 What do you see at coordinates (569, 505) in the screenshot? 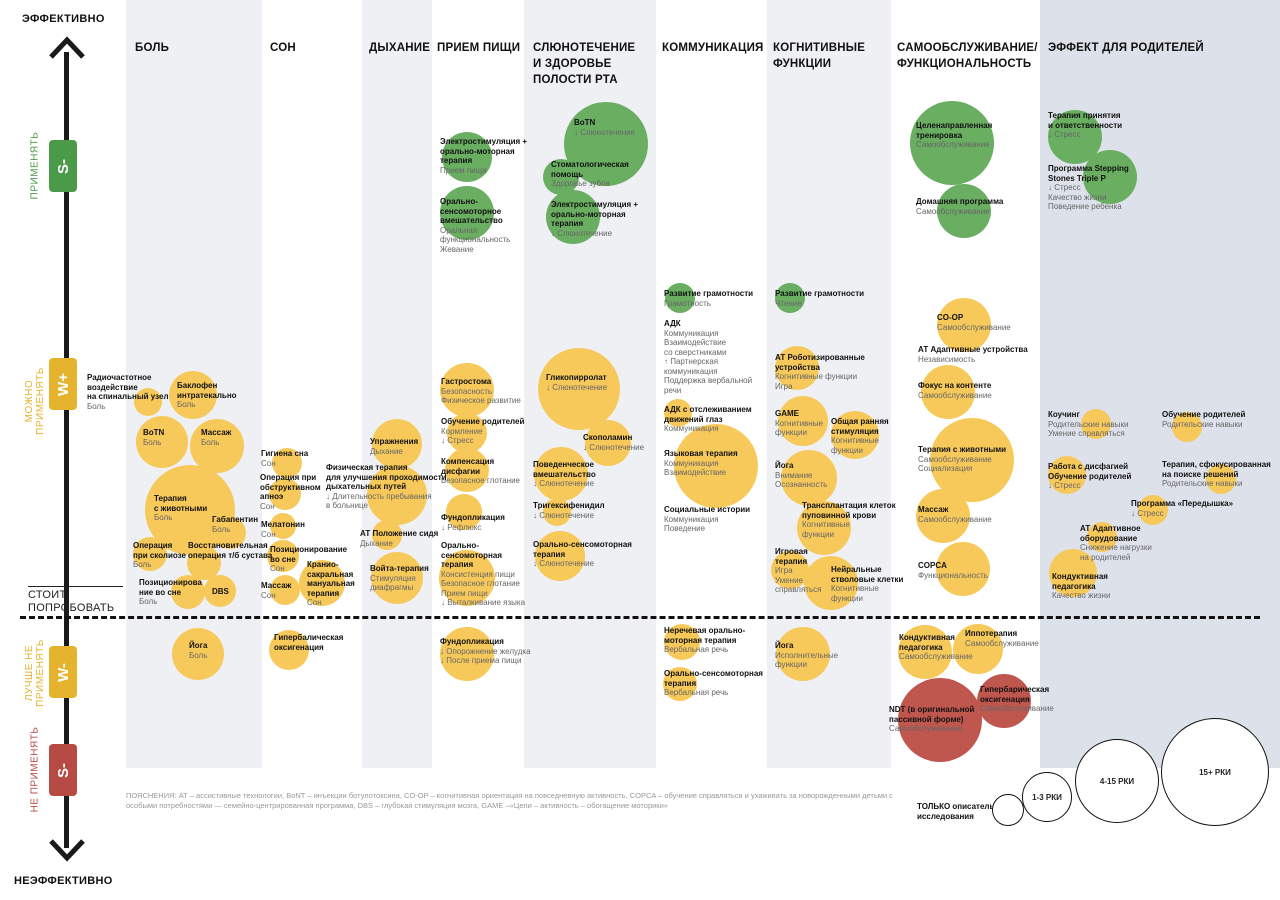
I see `intervention-name: Тригексифенидил` at bounding box center [569, 505].